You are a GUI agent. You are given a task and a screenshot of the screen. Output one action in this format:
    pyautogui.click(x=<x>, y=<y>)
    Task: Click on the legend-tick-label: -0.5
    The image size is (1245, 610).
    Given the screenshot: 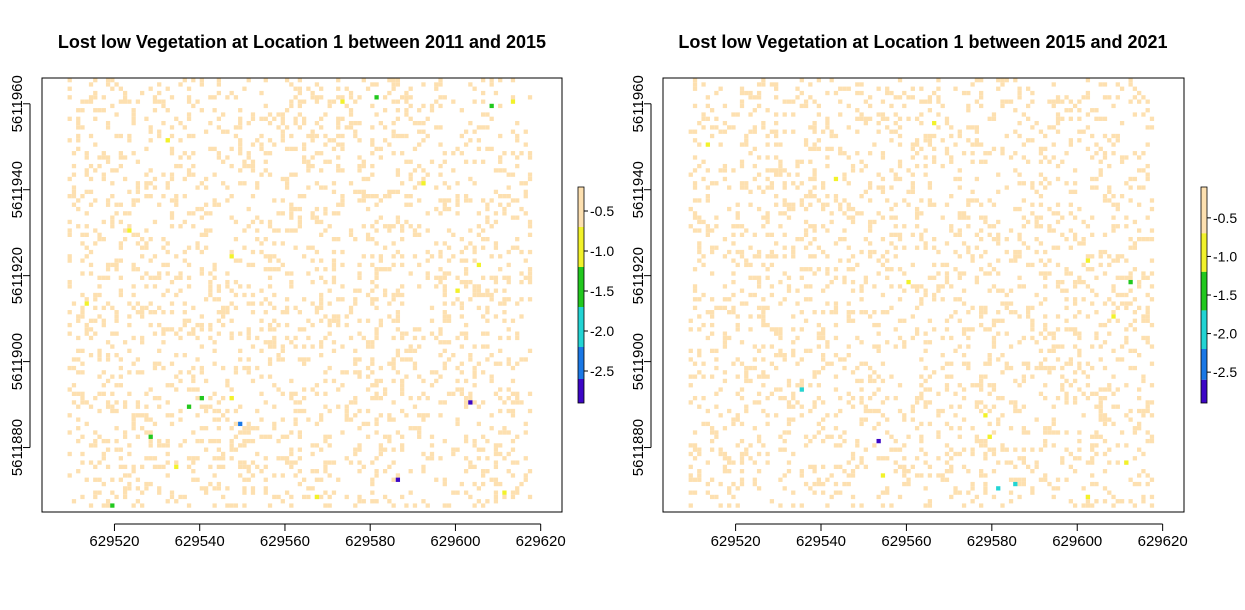 What is the action you would take?
    pyautogui.click(x=602, y=211)
    